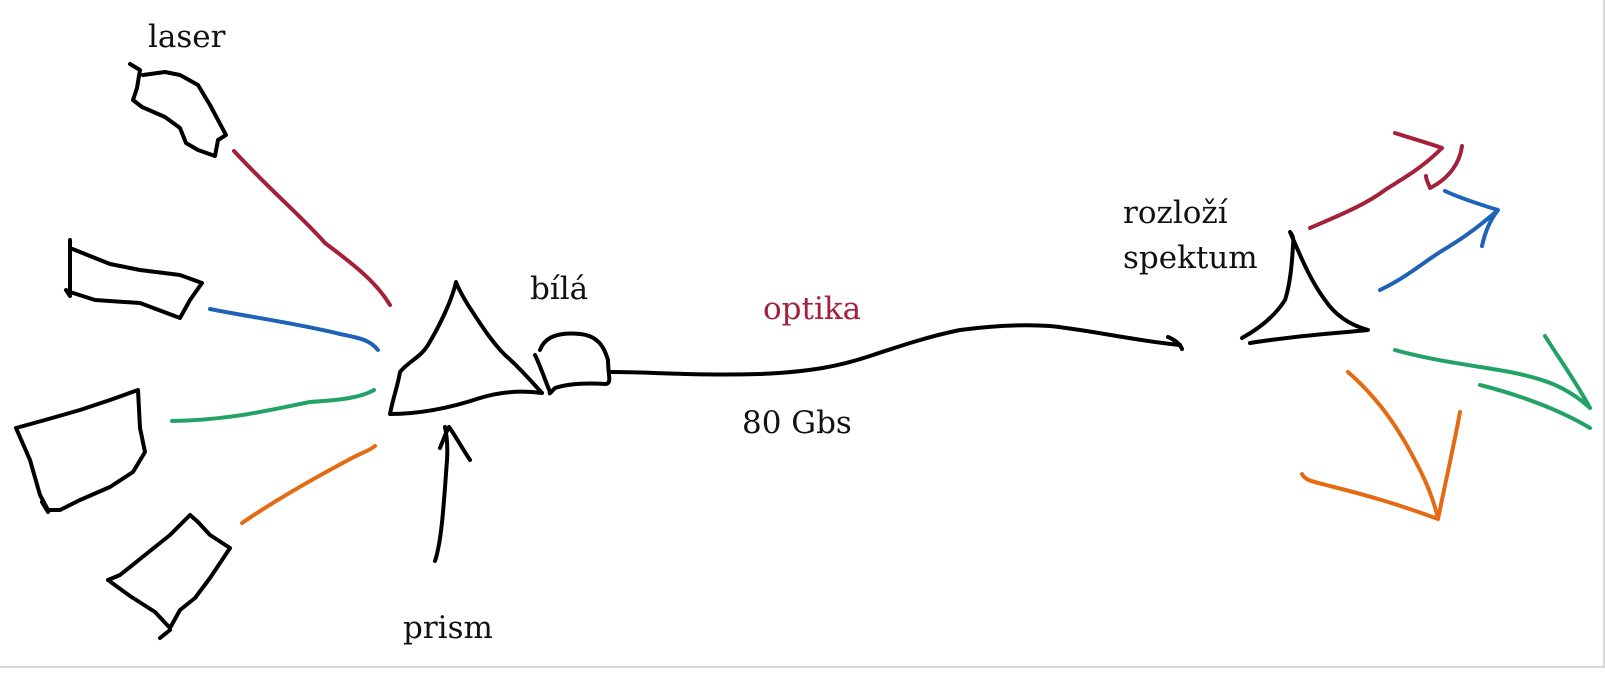 The width and height of the screenshot is (1605, 673). What do you see at coordinates (1386, 180) in the screenshot?
I see `red-beam-out` at bounding box center [1386, 180].